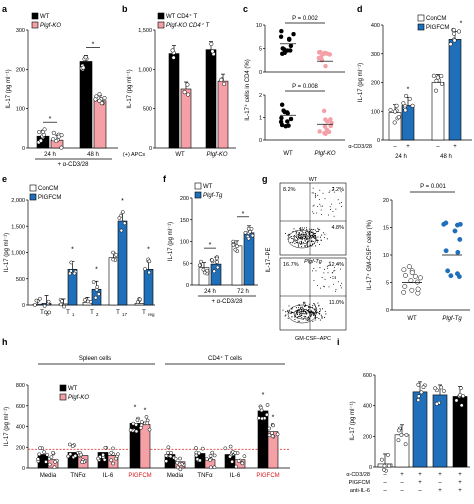 The image size is (474, 504). Describe the element at coordinates (20, 407) in the screenshot. I see `panel-h-ytick-label: 600` at that location.